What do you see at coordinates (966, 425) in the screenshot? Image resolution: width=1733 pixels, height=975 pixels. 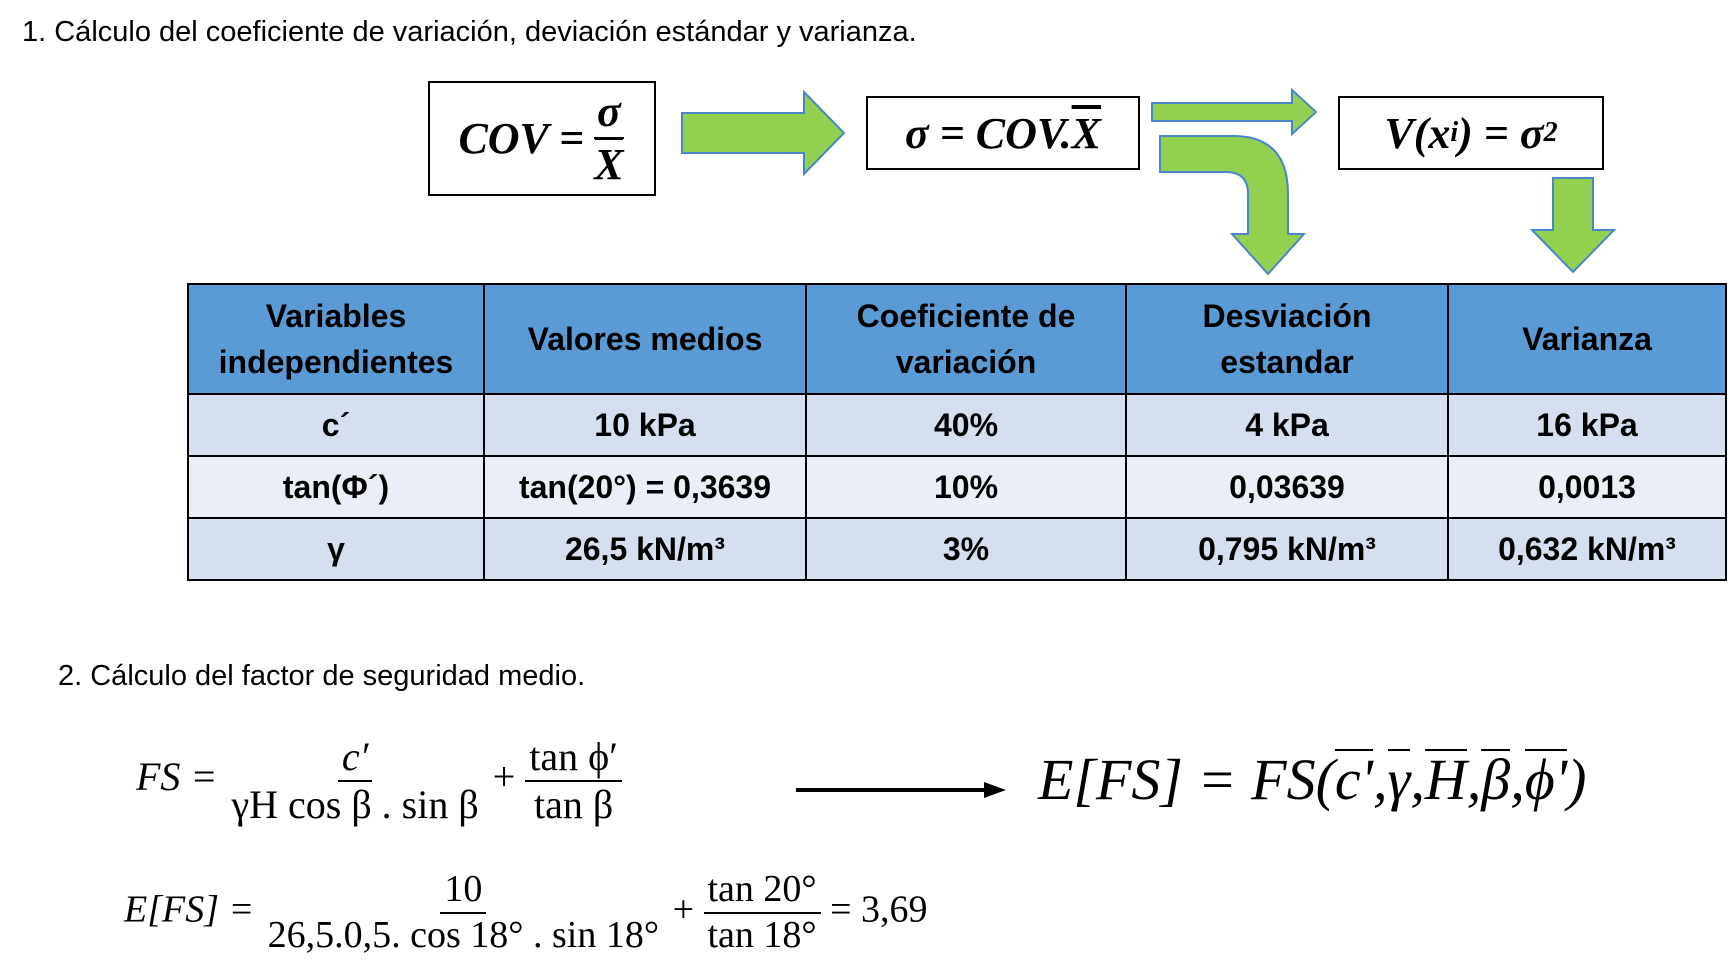 I see `table-cell: 40%` at bounding box center [966, 425].